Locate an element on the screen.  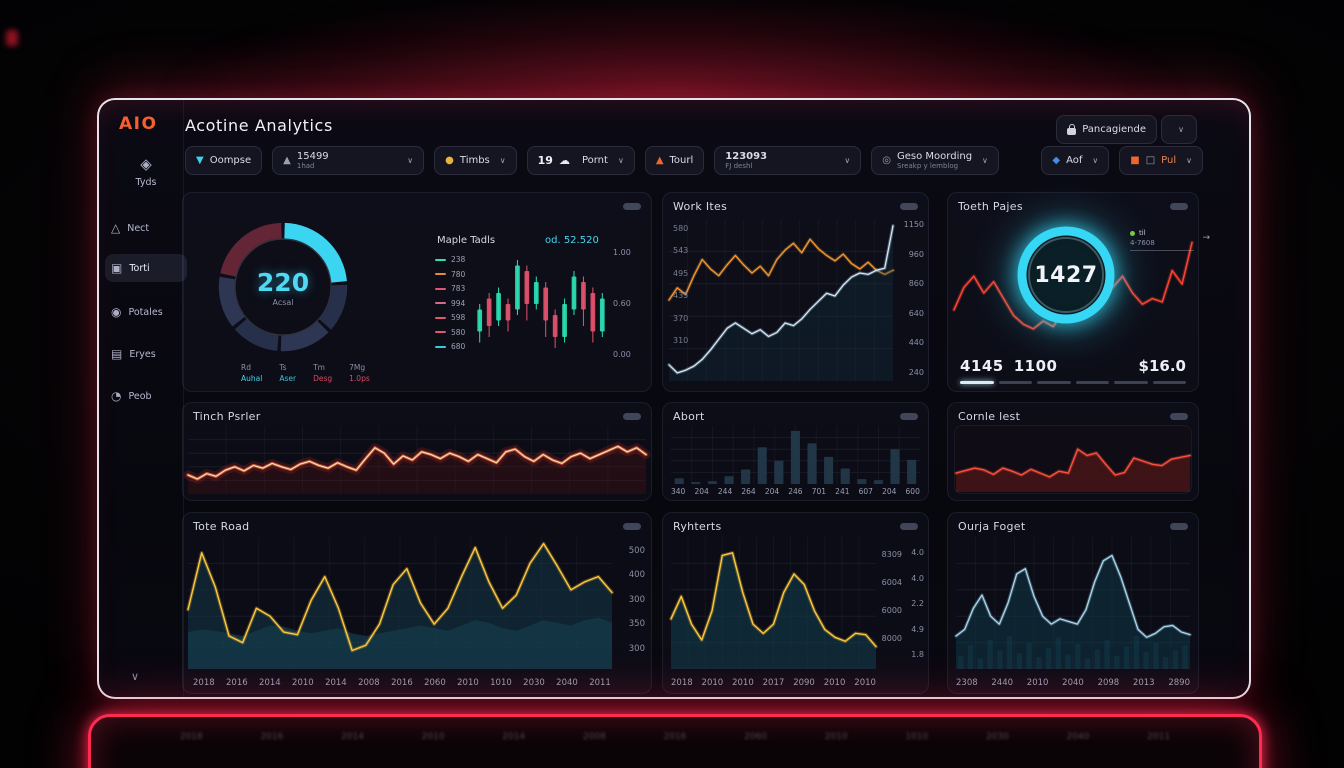
id-select: 123093 FJ deshl ∨ is located at coordinates (788, 160).